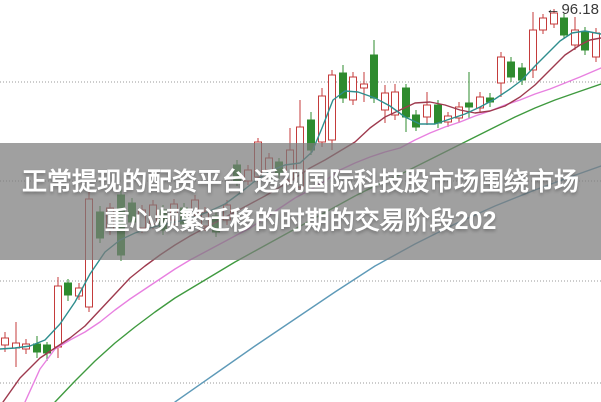 Image resolution: width=601 pixels, height=402 pixels. I want to click on price-marker: ←96.18, so click(572, 9).